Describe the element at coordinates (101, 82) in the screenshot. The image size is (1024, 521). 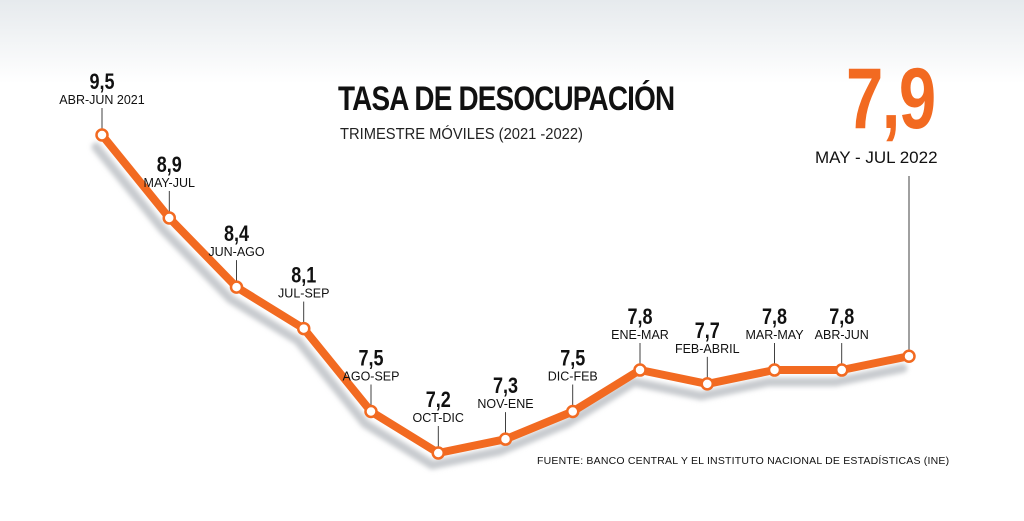
I see `data-value-label: 9,5` at that location.